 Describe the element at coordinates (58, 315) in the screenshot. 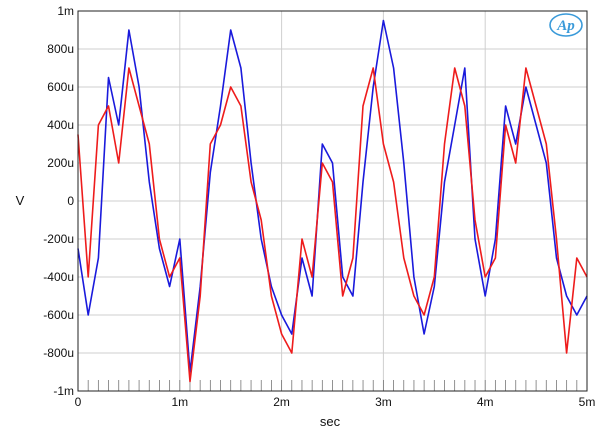

I see `y-tick-label: -600u` at that location.